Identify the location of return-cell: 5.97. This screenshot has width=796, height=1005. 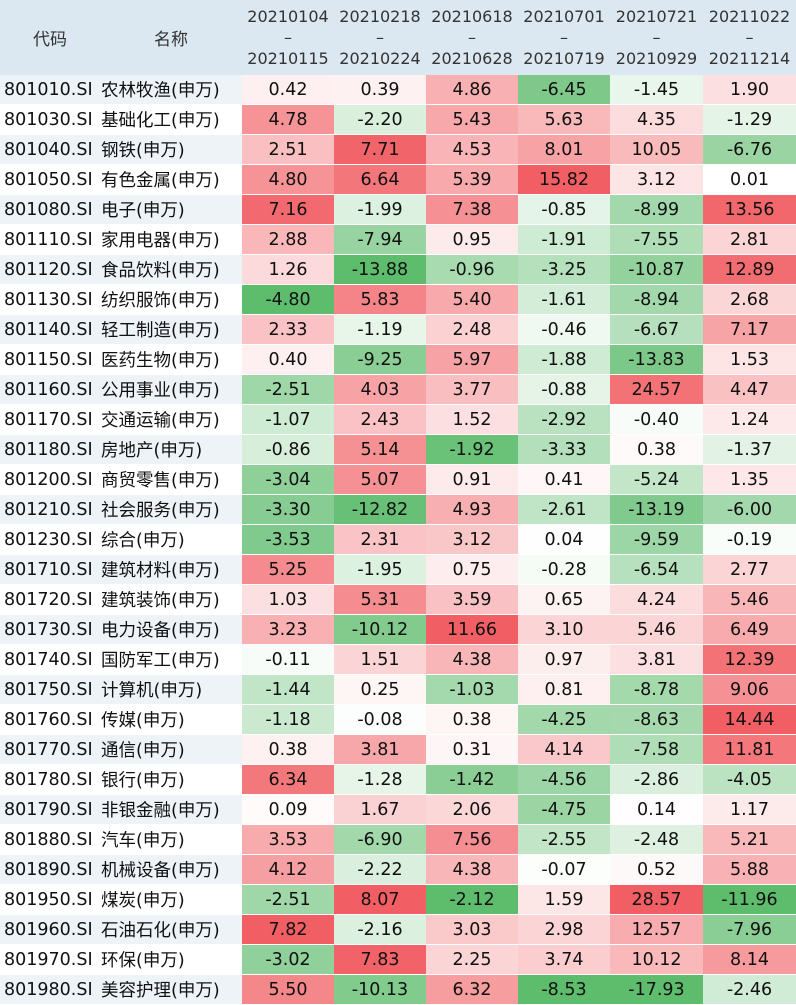
(472, 359).